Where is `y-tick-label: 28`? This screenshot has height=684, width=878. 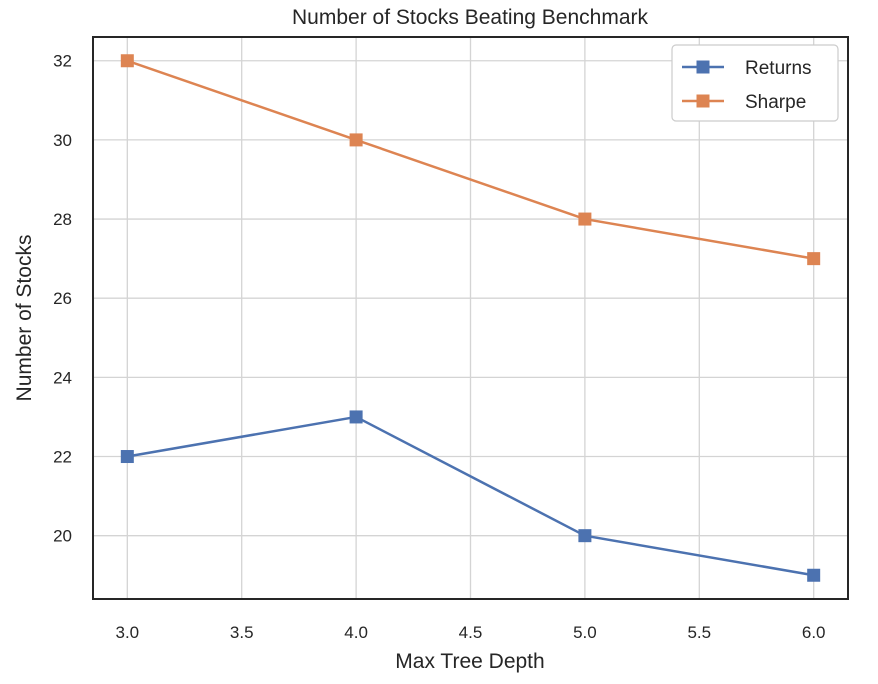
y-tick-label: 28 is located at coordinates (62, 219).